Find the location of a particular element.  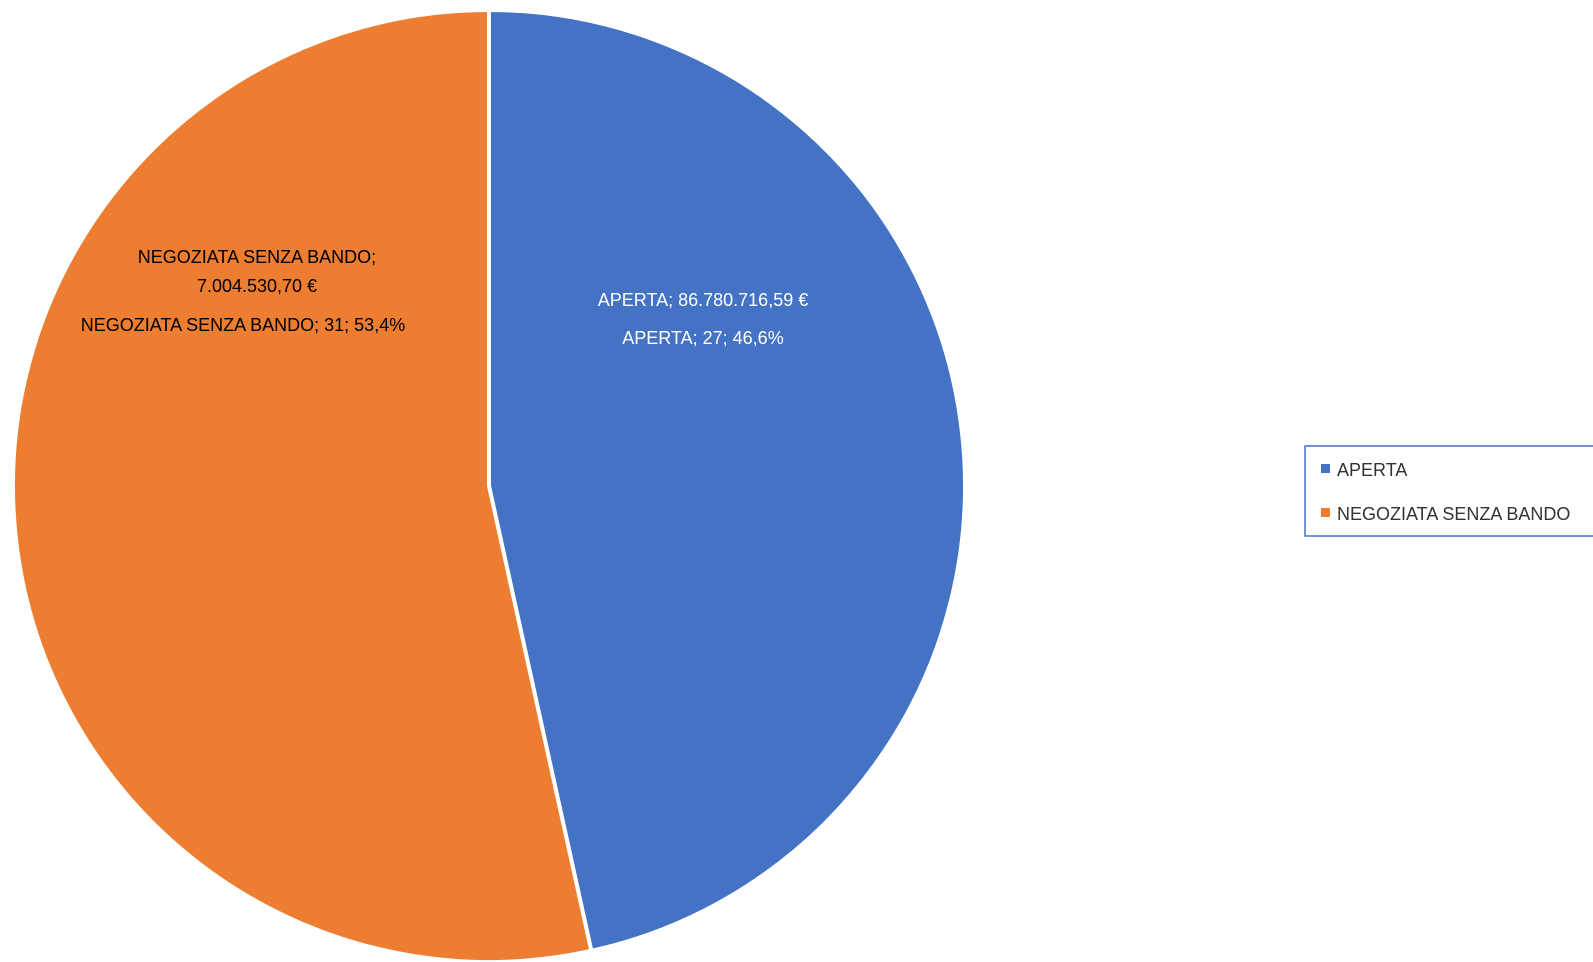

legend-label-negoziata: NEGOZIATA SENZA BANDO is located at coordinates (1453, 514).